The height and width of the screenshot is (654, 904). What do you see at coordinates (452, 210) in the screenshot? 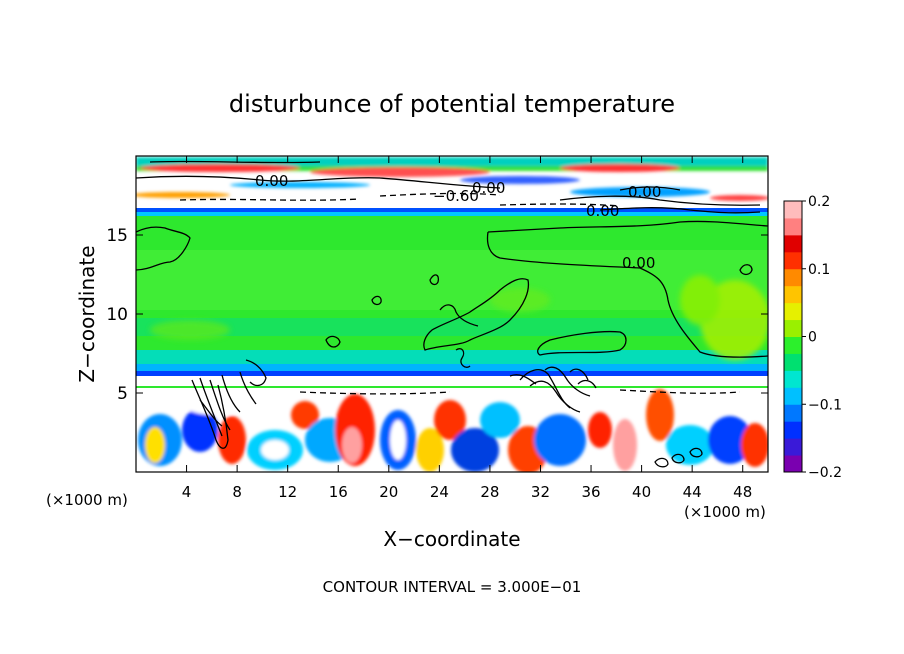
I see `strat-boundary-blue` at bounding box center [452, 210].